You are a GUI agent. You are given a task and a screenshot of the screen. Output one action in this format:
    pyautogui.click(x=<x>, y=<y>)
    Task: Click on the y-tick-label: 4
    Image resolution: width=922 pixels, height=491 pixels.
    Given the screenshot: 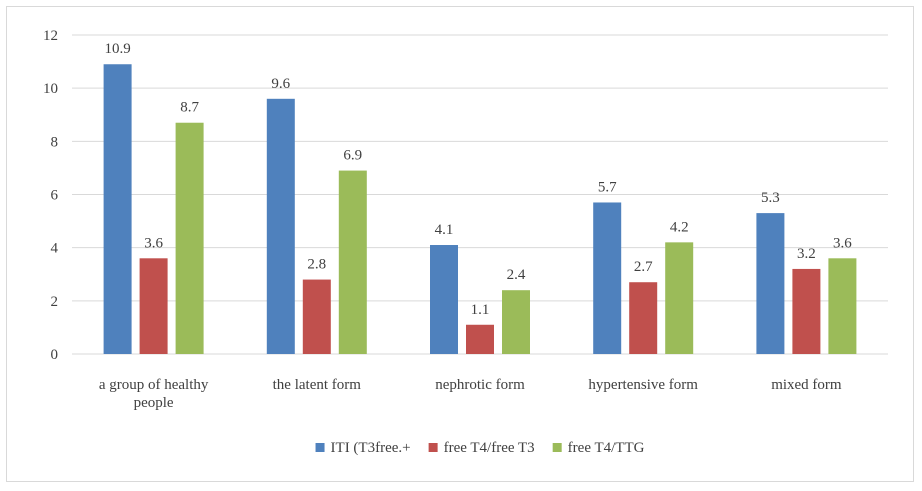 What is the action you would take?
    pyautogui.click(x=55, y=249)
    